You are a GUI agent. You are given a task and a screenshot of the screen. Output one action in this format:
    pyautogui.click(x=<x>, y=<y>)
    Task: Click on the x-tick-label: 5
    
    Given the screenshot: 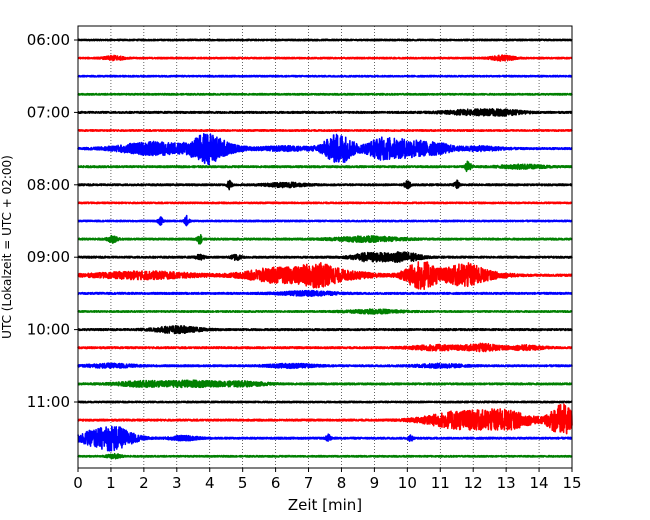 What is the action you would take?
    pyautogui.click(x=243, y=483)
    